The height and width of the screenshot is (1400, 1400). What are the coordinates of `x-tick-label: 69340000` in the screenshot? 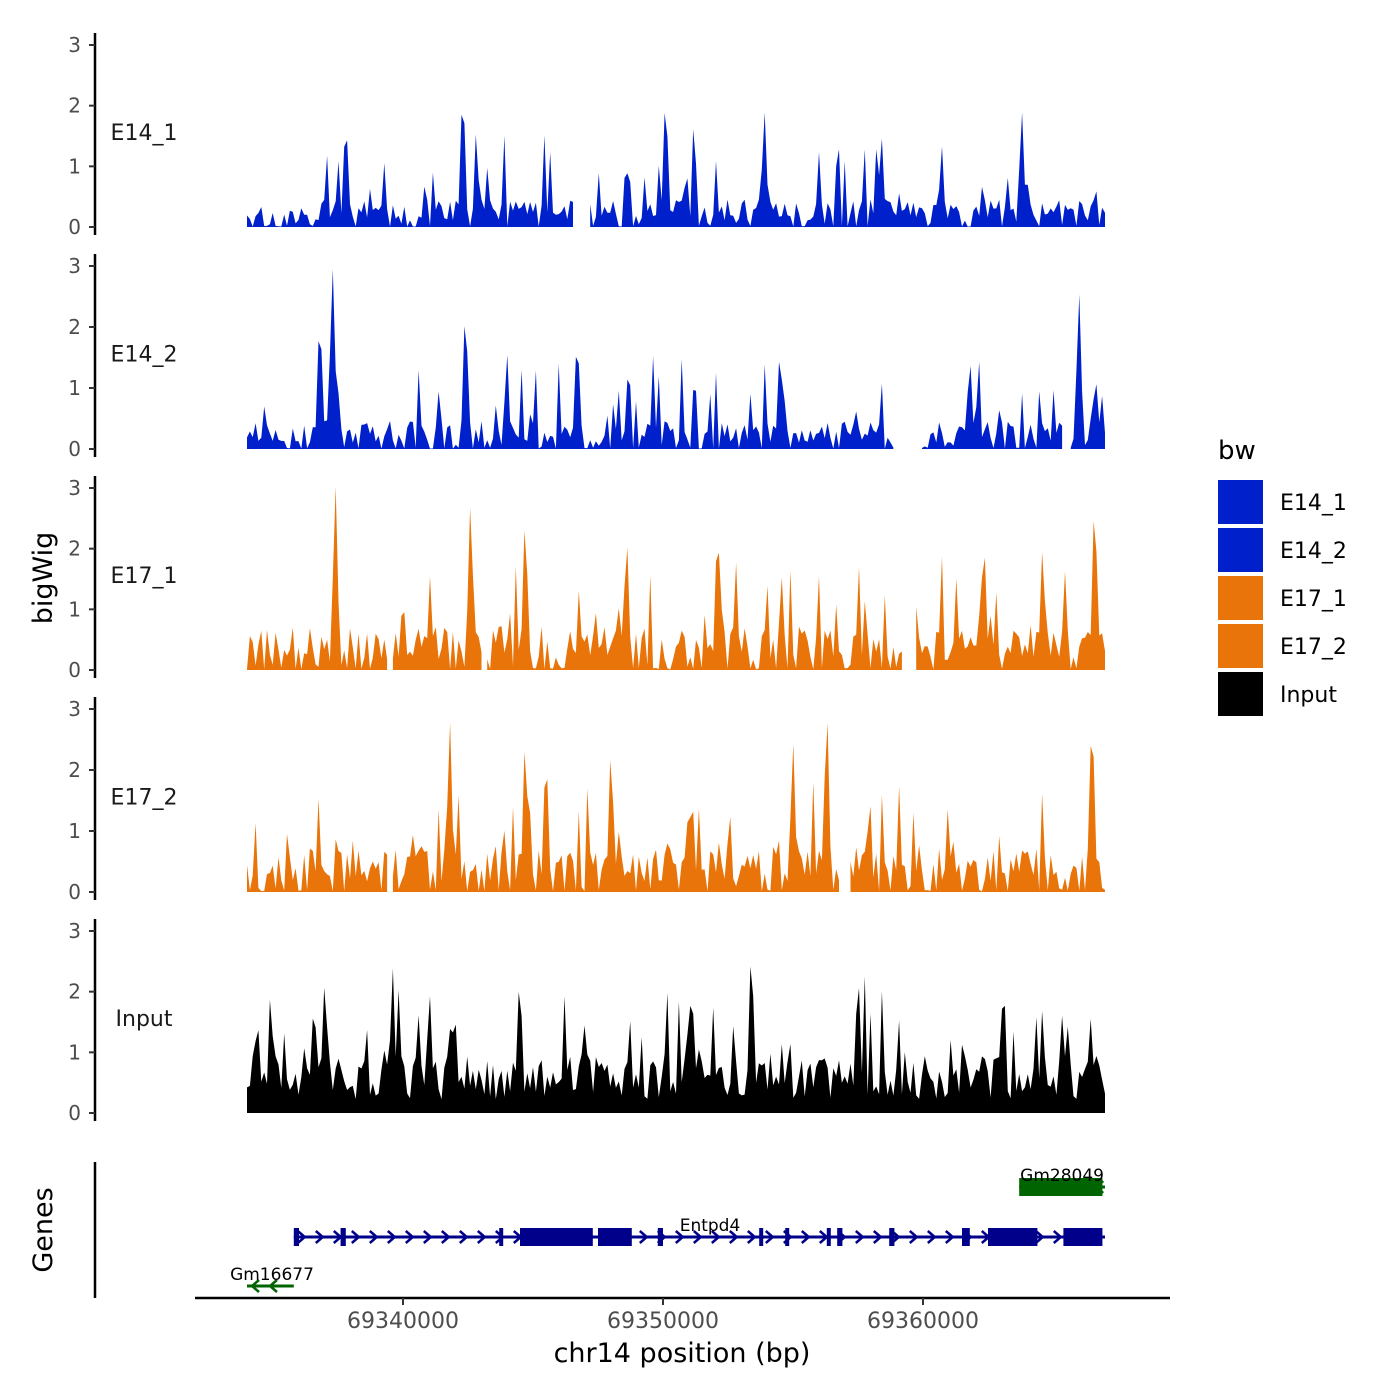 It's located at (403, 1321).